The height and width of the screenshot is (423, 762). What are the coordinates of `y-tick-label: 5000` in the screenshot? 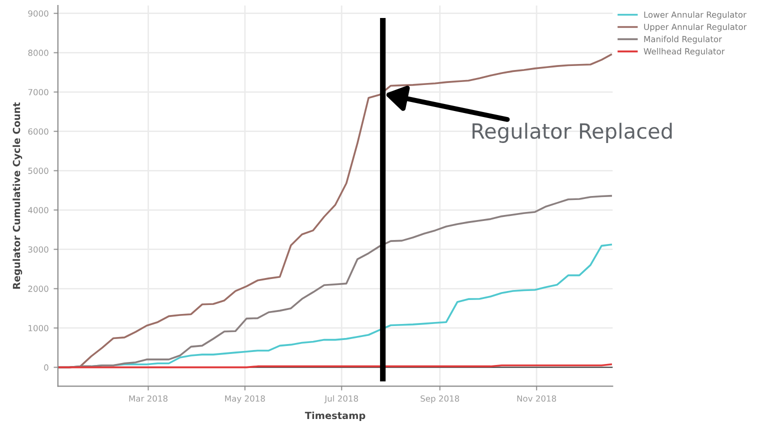 It's located at (38, 171).